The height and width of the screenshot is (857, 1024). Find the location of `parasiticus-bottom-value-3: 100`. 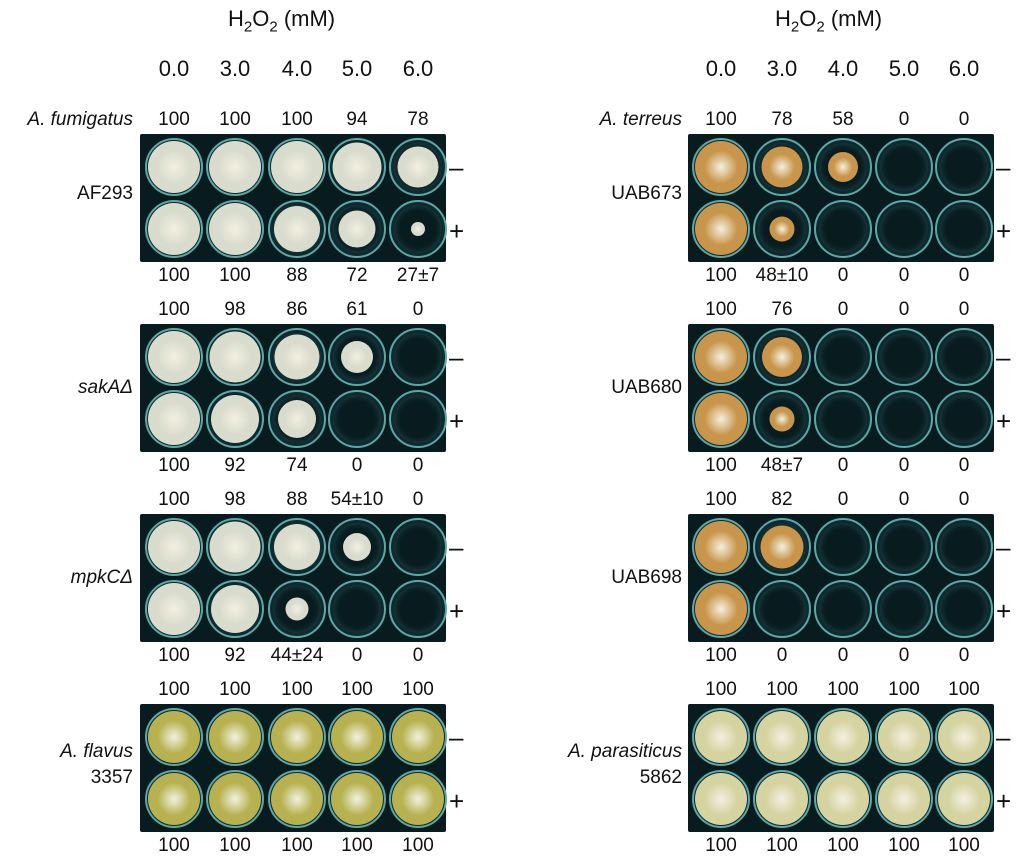

parasiticus-bottom-value-3: 100 is located at coordinates (904, 845).